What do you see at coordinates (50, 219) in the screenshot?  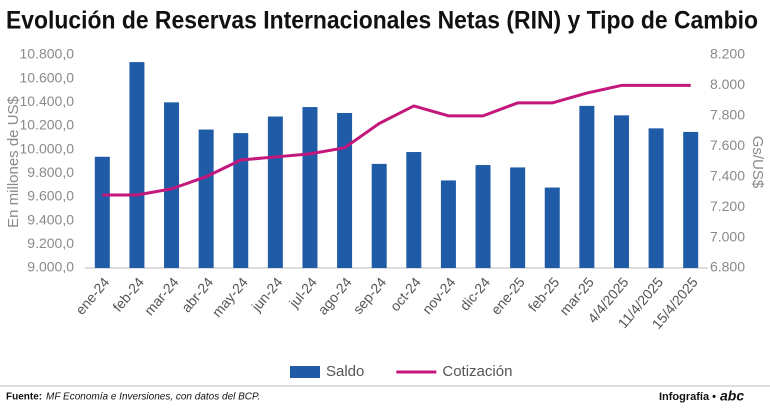 I see `y-tick-label: 9.400,0` at bounding box center [50, 219].